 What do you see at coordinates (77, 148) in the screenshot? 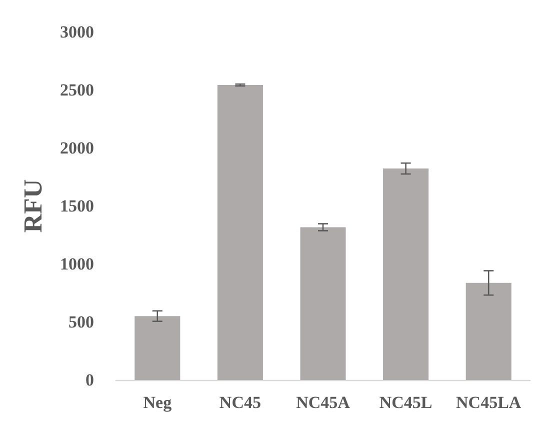
I see `y-tick-label: 2000` at bounding box center [77, 148].